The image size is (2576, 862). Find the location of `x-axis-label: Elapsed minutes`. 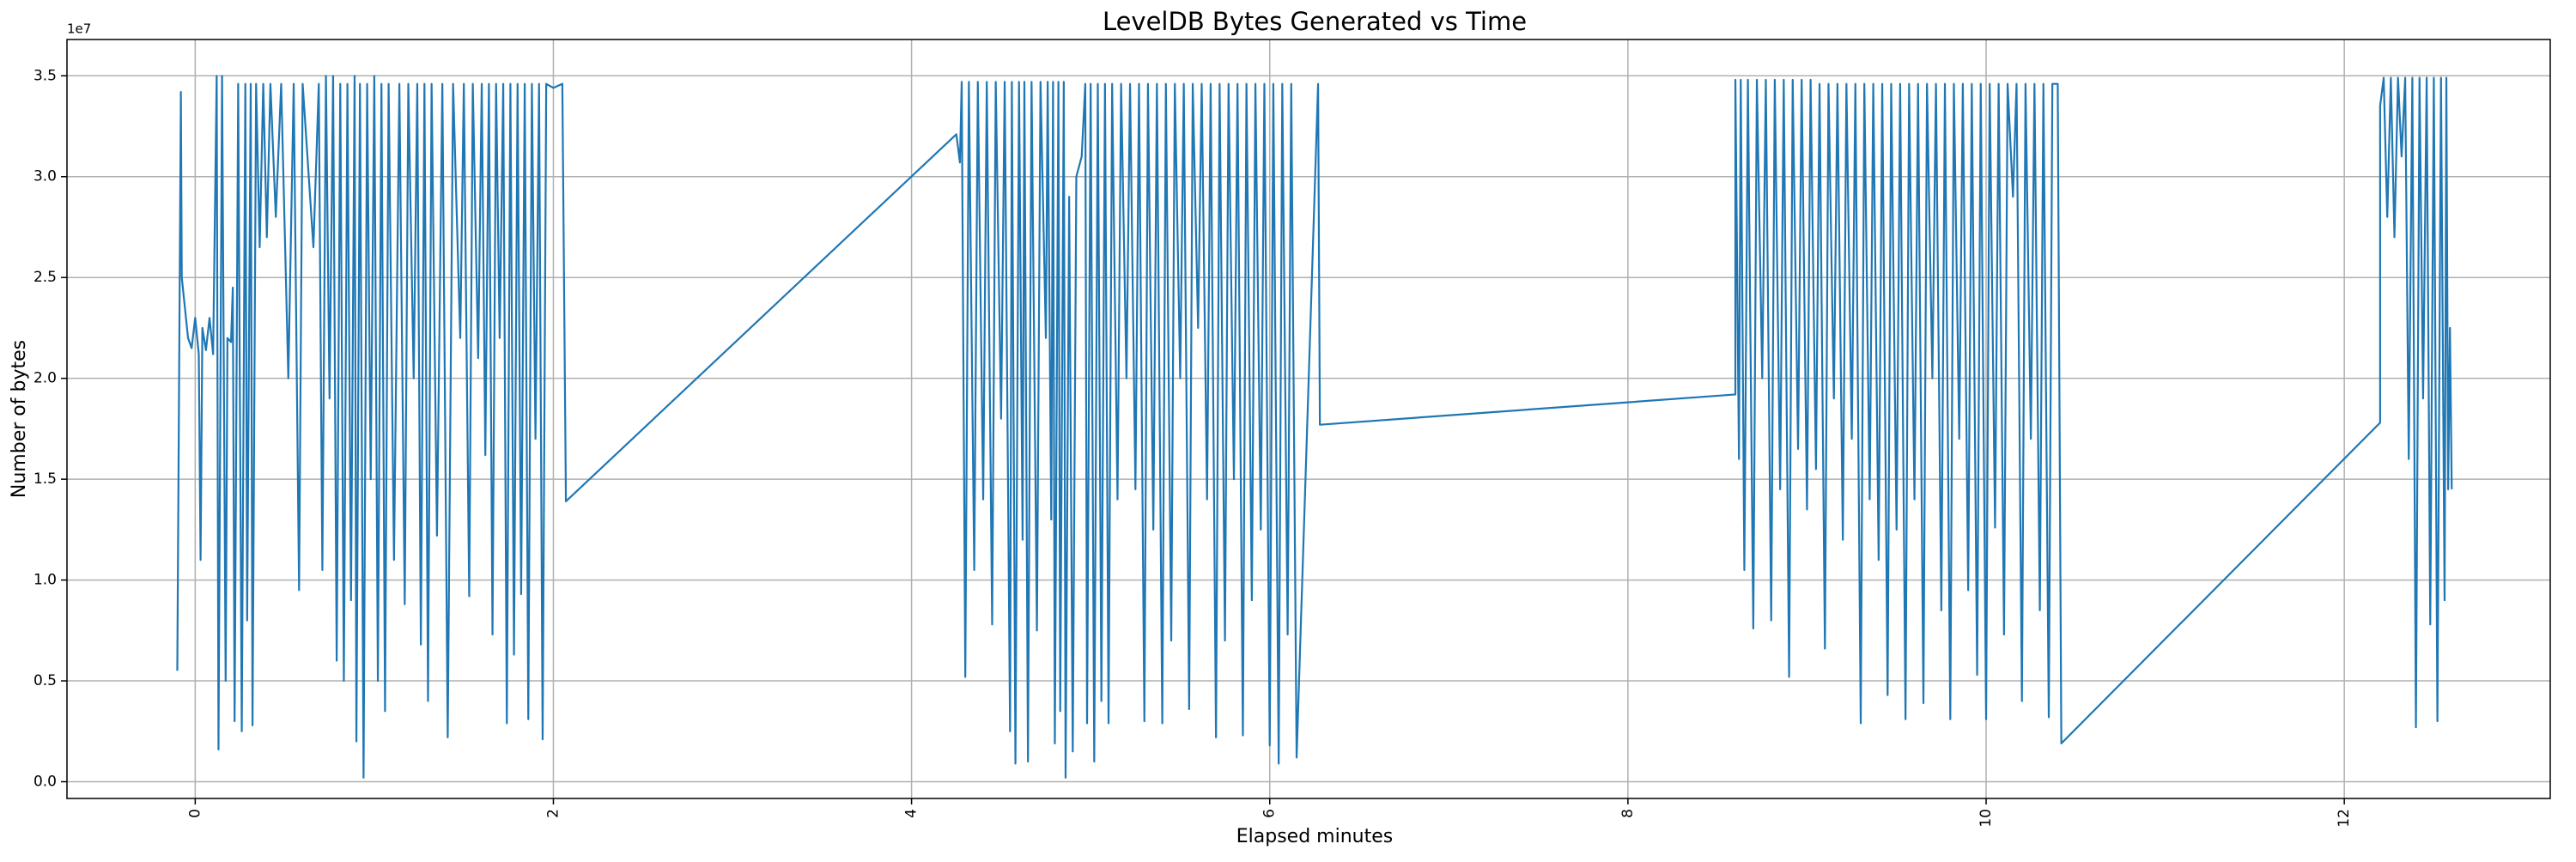

x-axis-label: Elapsed minutes is located at coordinates (1314, 836).